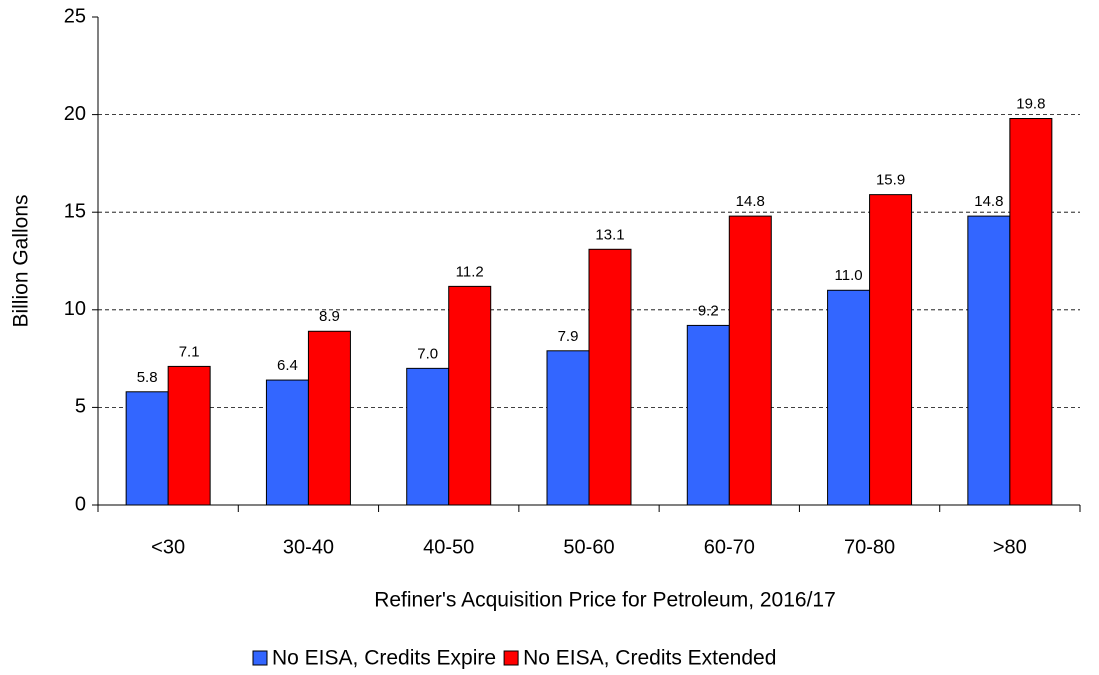  What do you see at coordinates (75, 211) in the screenshot?
I see `y-tick-label: 15` at bounding box center [75, 211].